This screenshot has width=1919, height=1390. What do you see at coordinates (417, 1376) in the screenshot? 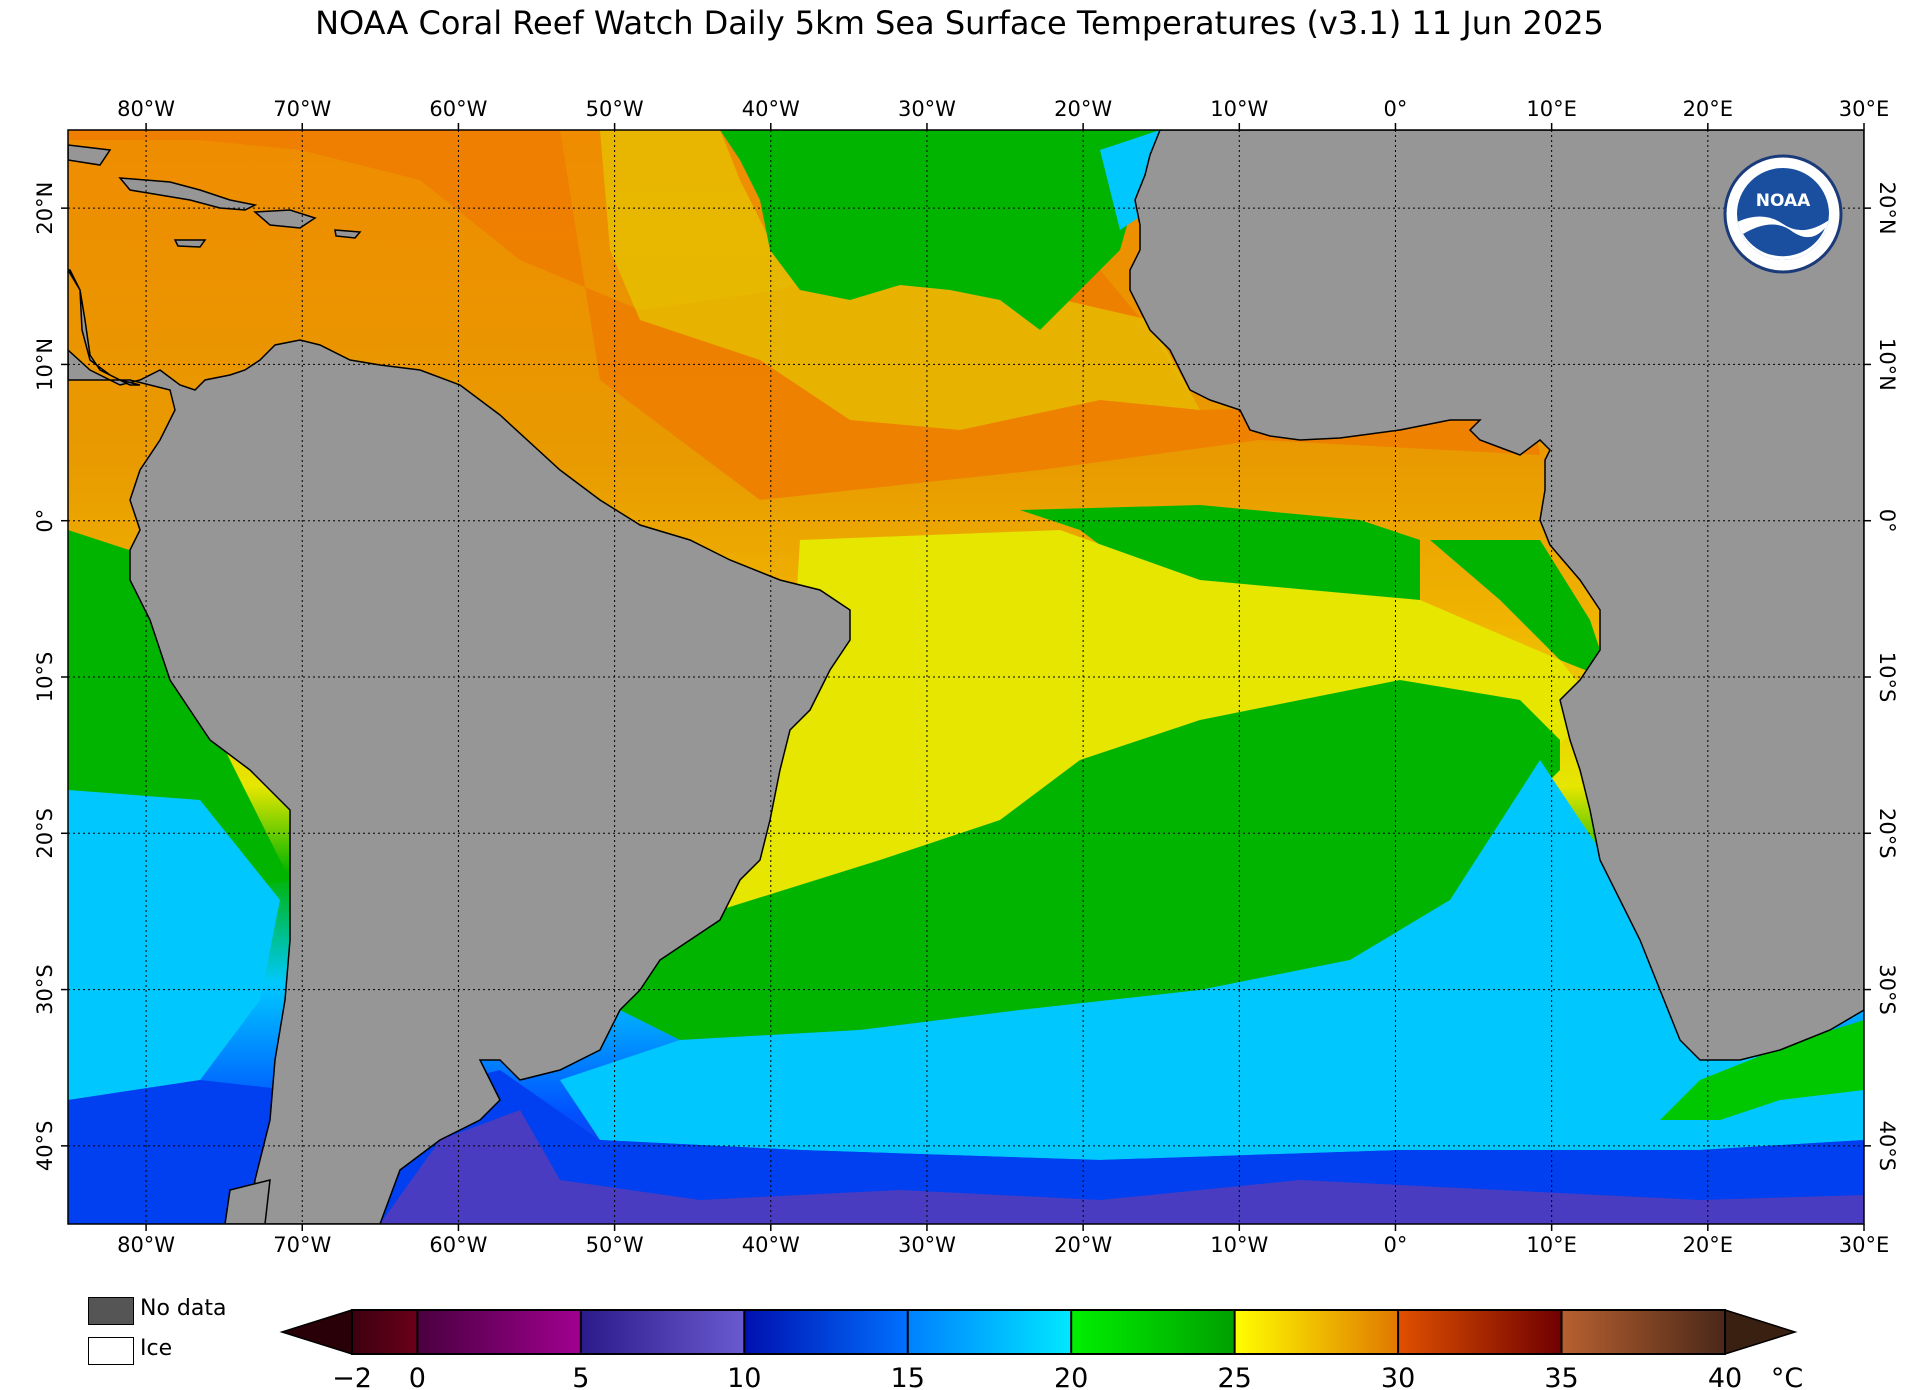
I see `colorbar-tick-label: 0` at bounding box center [417, 1376].